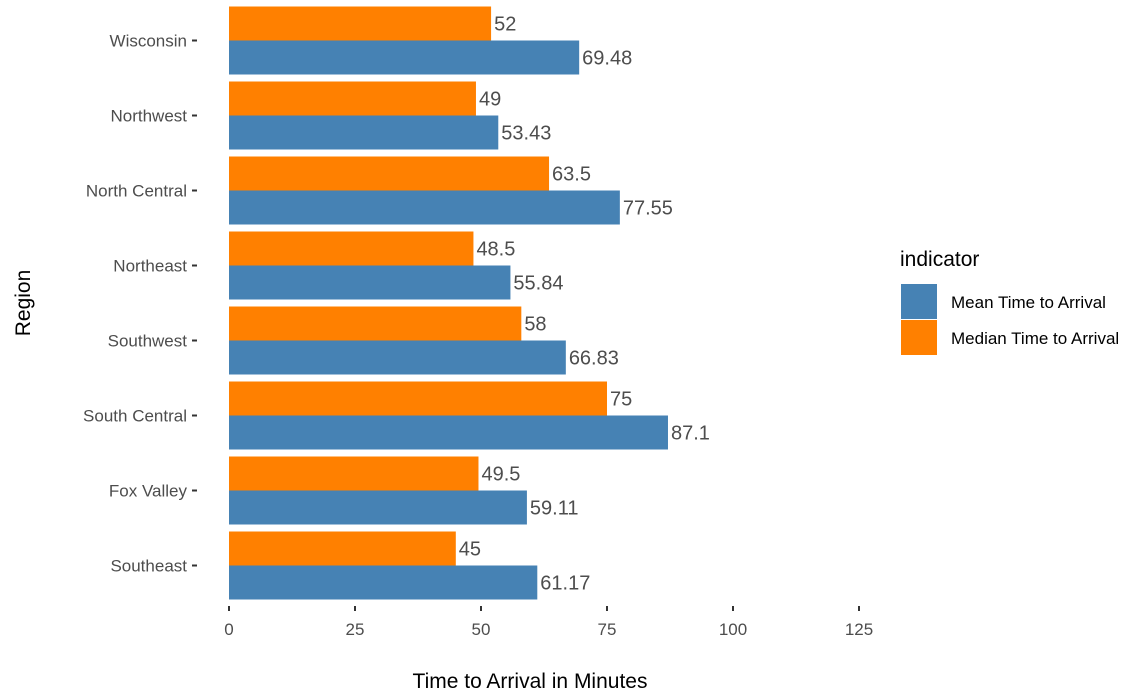  Describe the element at coordinates (526, 134) in the screenshot. I see `data-label-mean-northwest: 53.43` at that location.